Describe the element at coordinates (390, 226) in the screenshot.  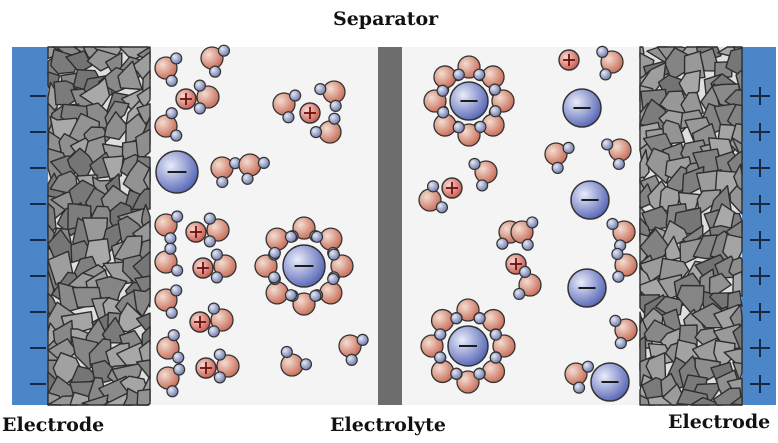
I see `separator-bar` at that location.